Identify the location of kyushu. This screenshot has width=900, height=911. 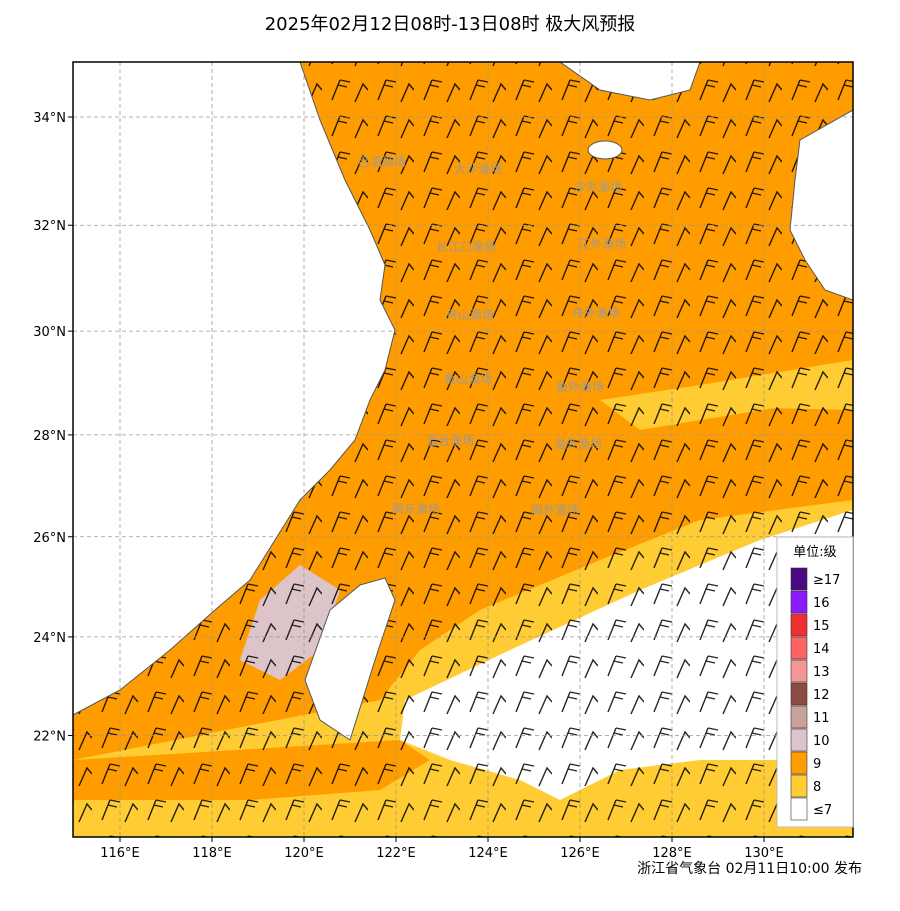
(821, 205).